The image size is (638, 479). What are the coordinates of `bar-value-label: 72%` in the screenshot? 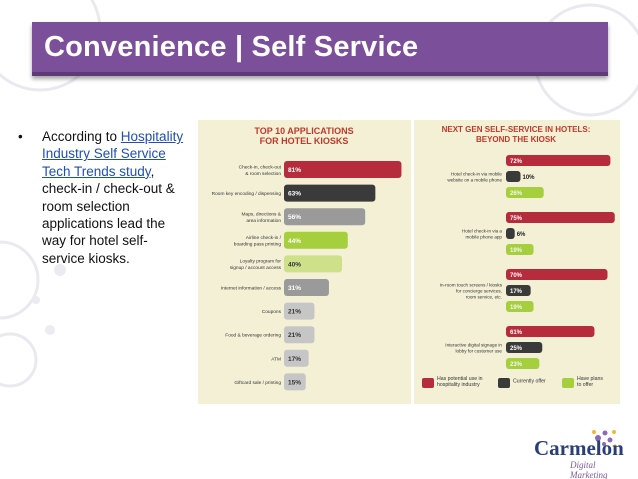 It's located at (516, 162).